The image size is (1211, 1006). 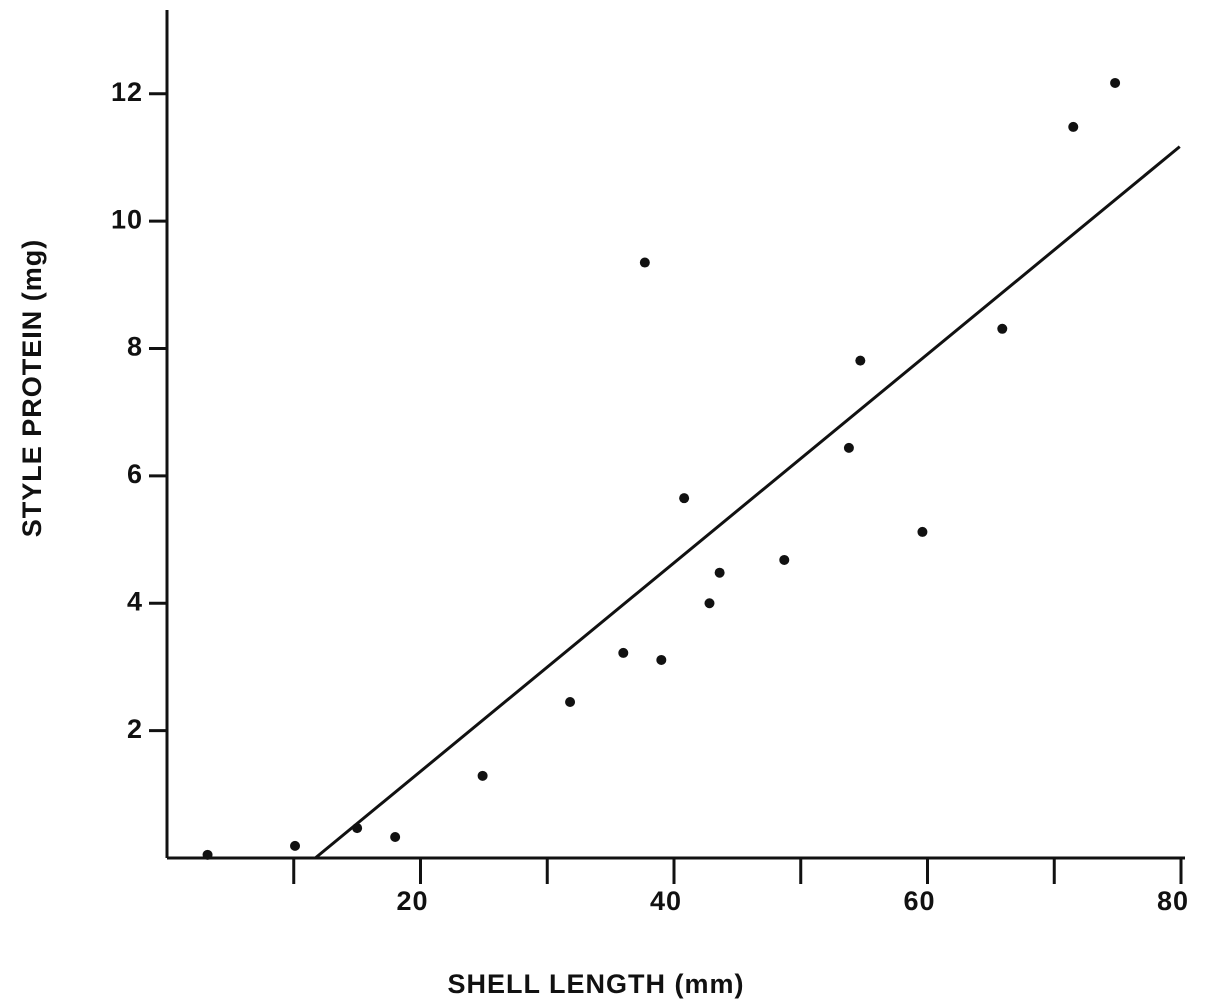 What do you see at coordinates (595, 984) in the screenshot?
I see `x-axis-label: SHELL LENGTH (mm)` at bounding box center [595, 984].